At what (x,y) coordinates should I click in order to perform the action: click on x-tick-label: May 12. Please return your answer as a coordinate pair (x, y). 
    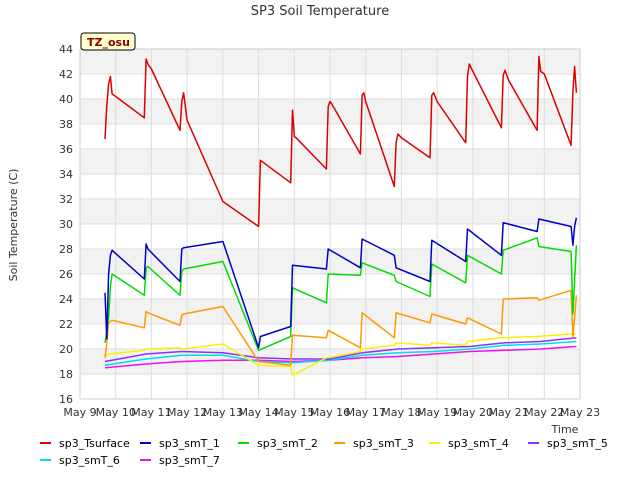
    Looking at the image, I should click on (187, 412).